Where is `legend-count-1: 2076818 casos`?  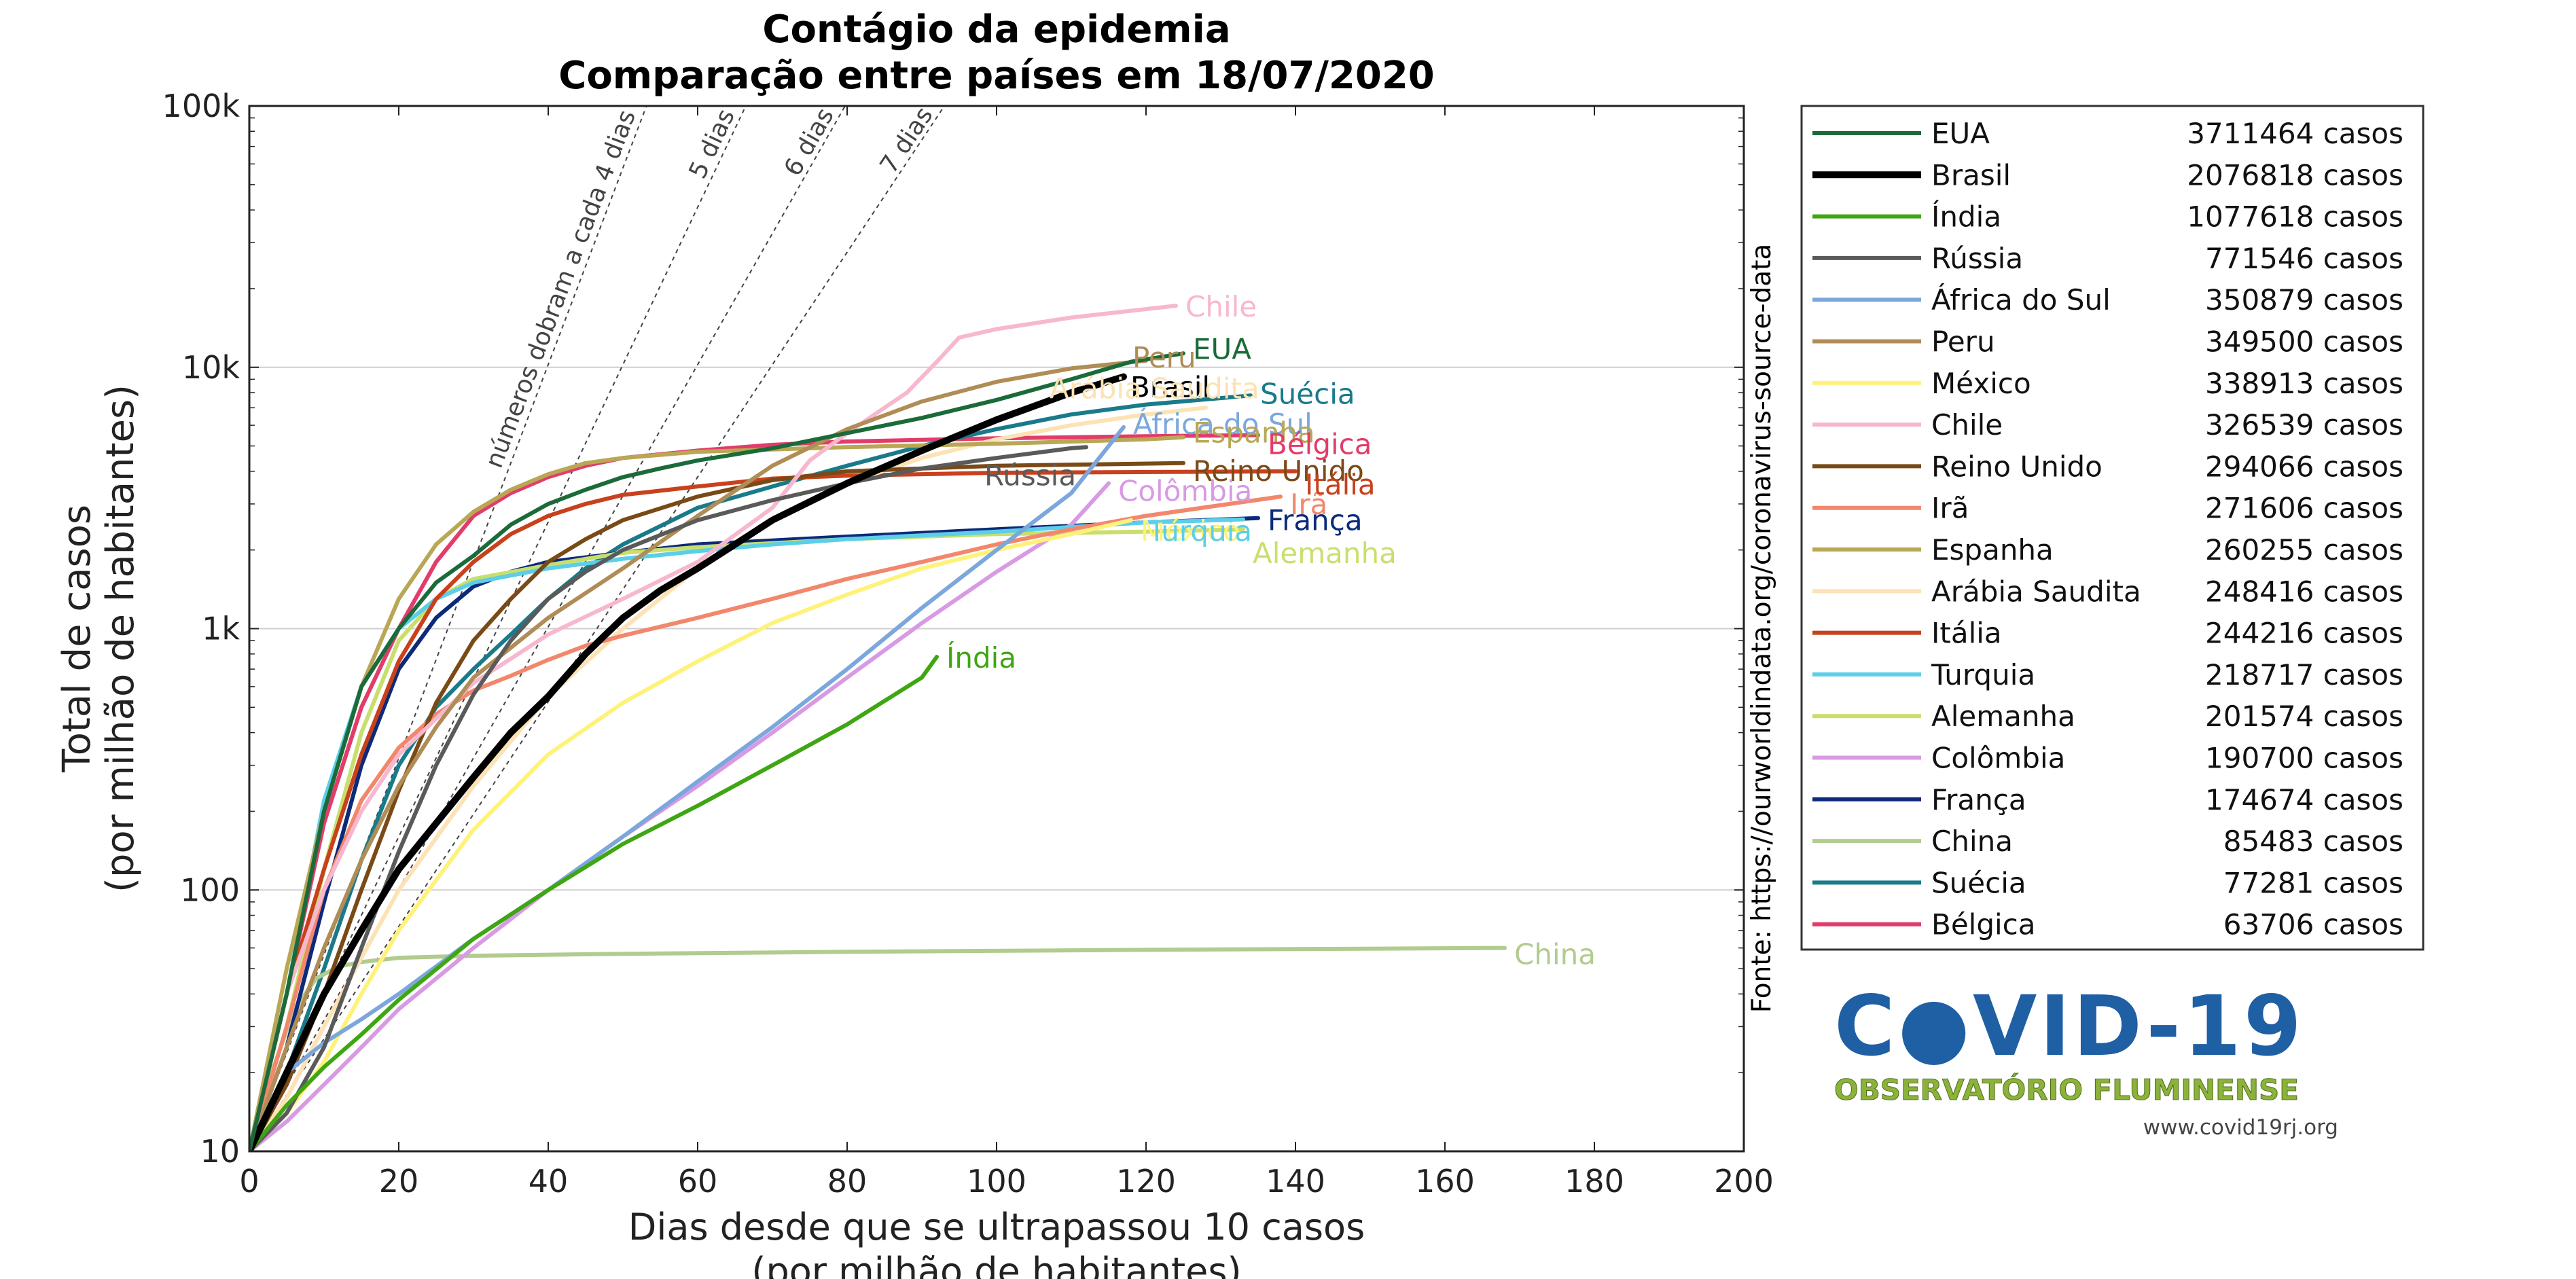
legend-count-1: 2076818 casos is located at coordinates (2295, 175).